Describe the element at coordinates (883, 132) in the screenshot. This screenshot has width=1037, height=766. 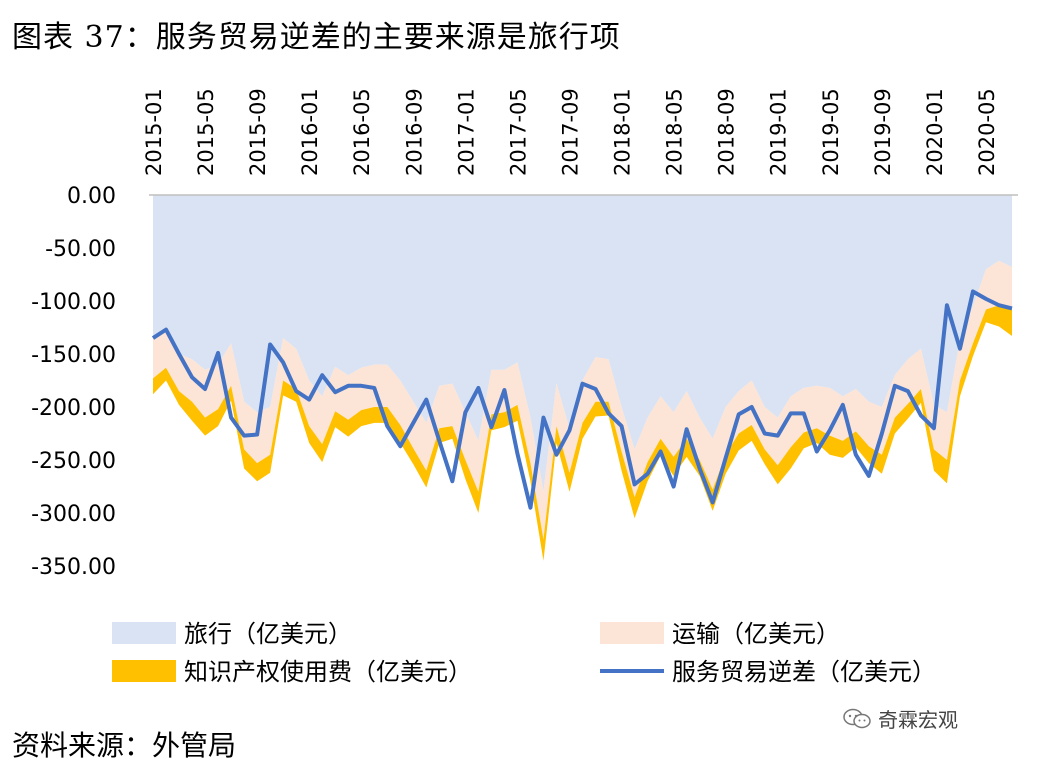
I see `x-tick-label: 2019-09` at that location.